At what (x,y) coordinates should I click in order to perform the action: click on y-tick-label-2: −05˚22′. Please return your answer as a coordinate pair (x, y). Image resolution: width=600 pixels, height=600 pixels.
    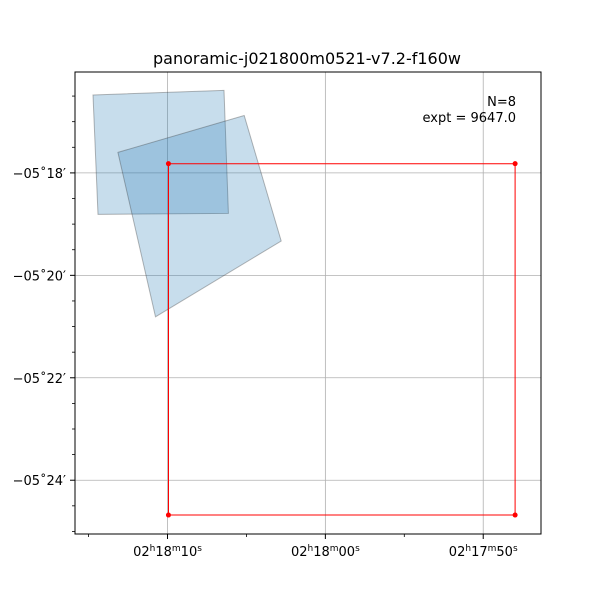
    Looking at the image, I should click on (39, 379).